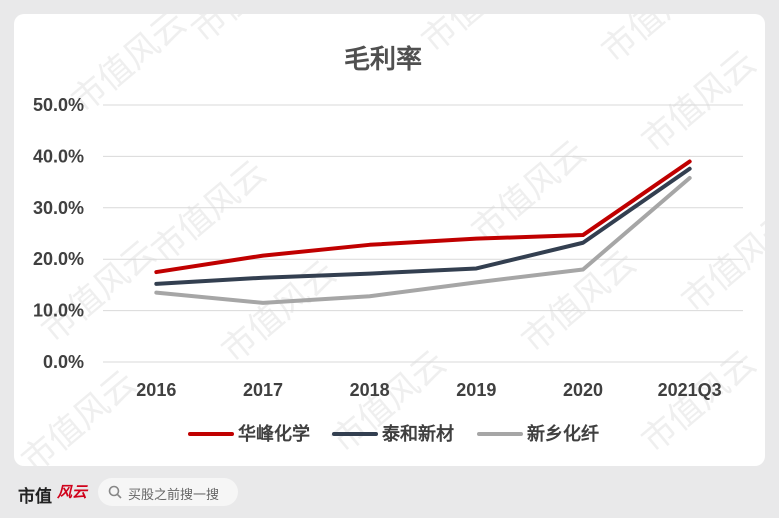  I want to click on y-tick-label: 0.0%, so click(63, 362).